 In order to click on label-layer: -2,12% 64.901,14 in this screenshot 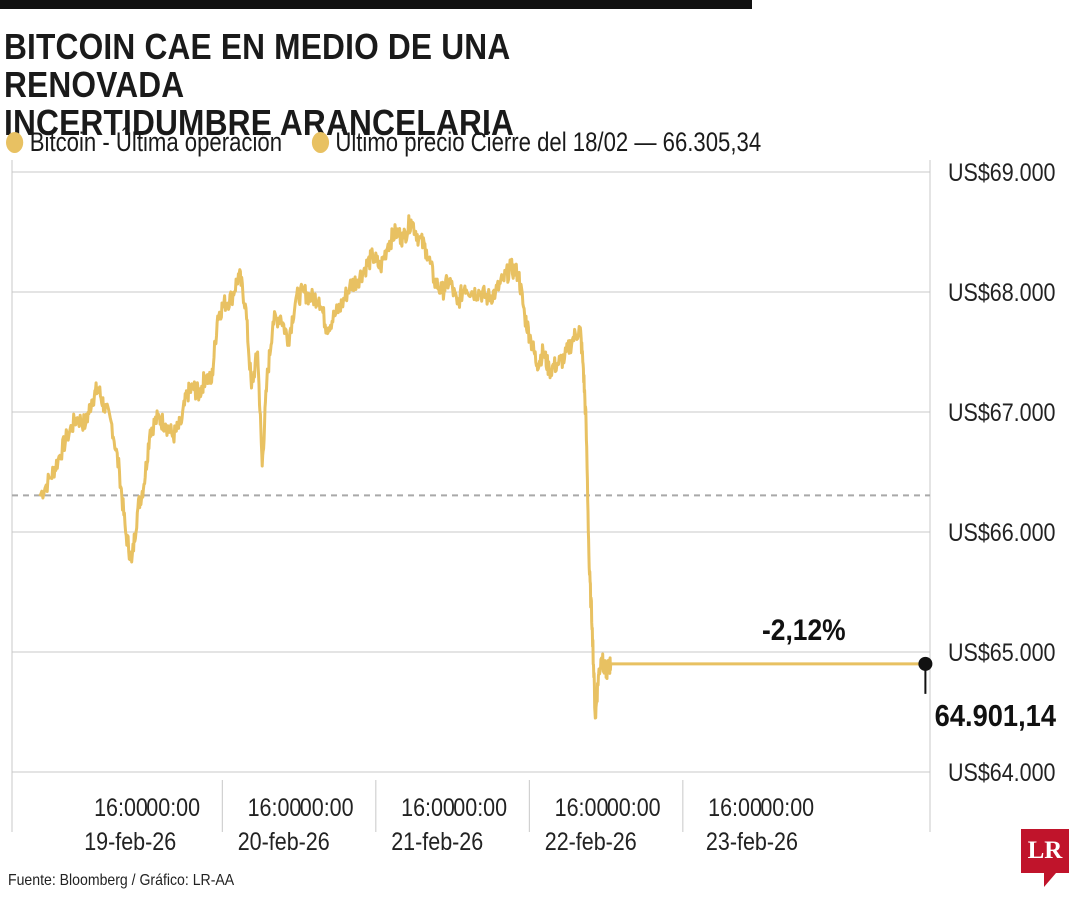, I will do `click(909, 672)`.